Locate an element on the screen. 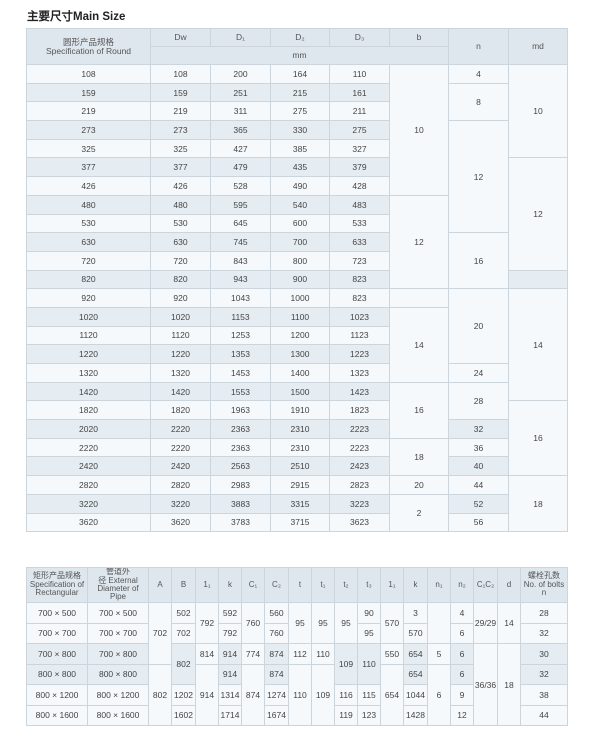 The width and height of the screenshot is (600, 731). table-cell: 108 is located at coordinates (88, 74).